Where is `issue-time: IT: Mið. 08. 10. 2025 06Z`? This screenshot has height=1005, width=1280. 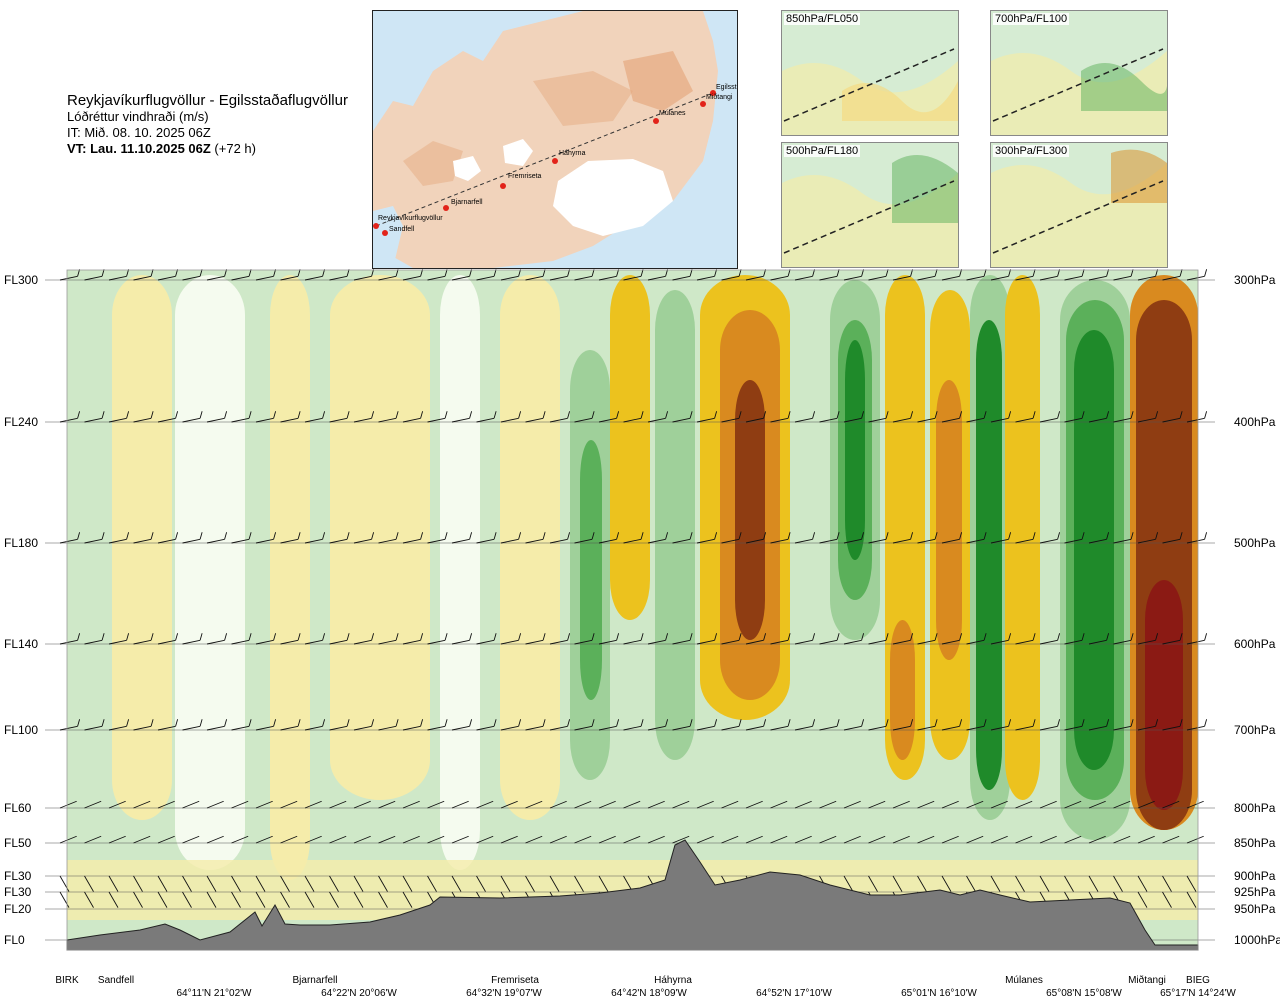 issue-time: IT: Mið. 08. 10. 2025 06Z is located at coordinates (139, 132).